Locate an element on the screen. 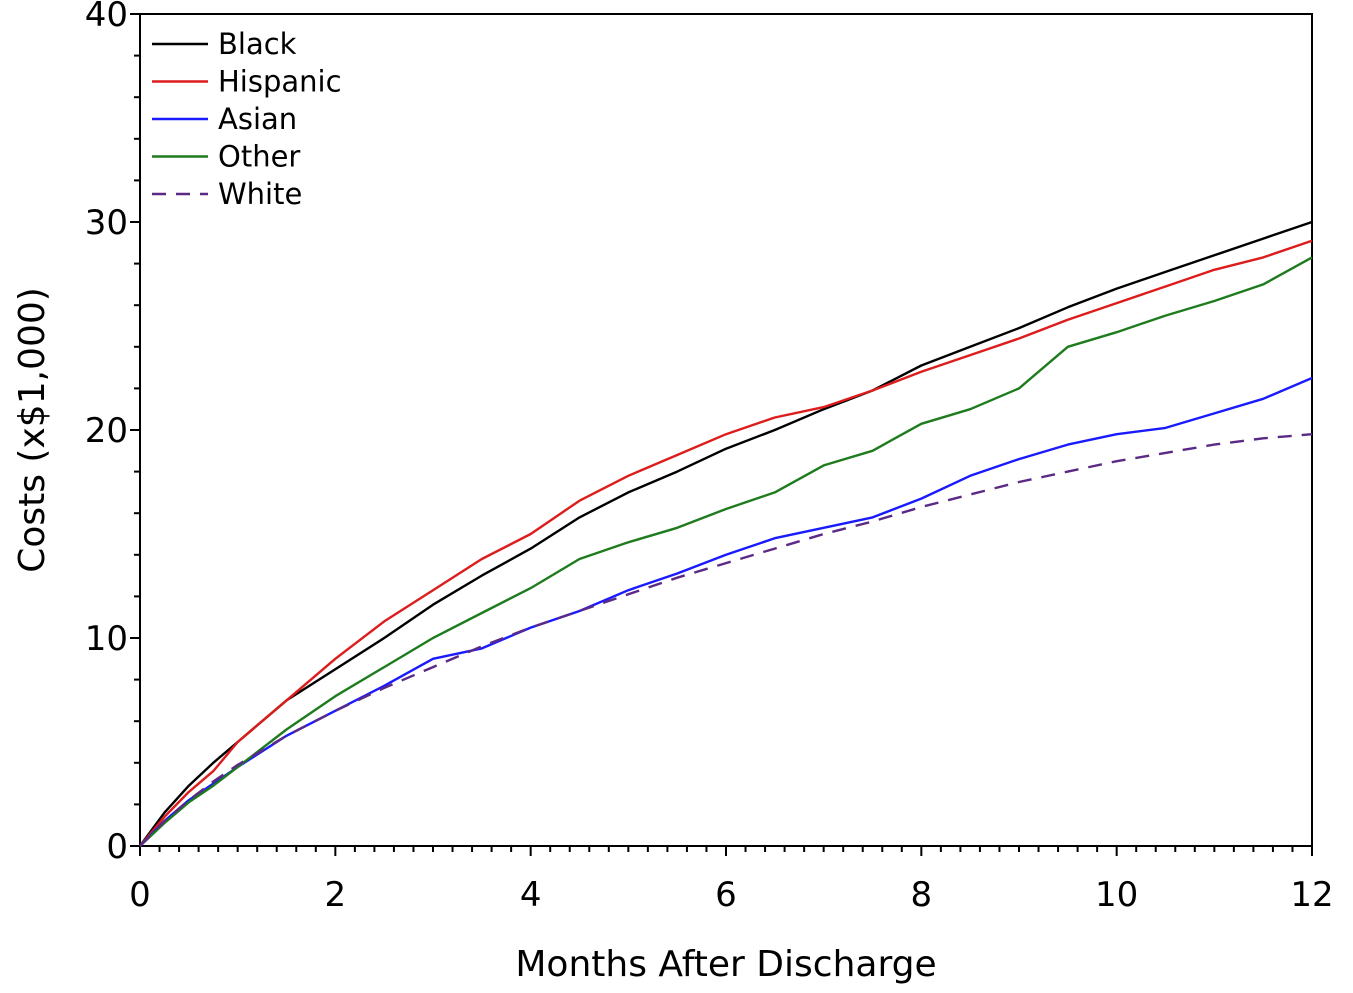 The height and width of the screenshot is (993, 1353). legend-label-black: Black is located at coordinates (257, 44).